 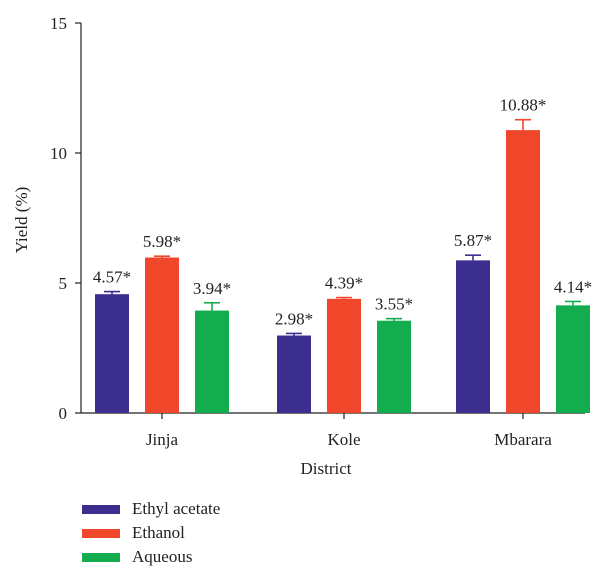 What do you see at coordinates (63, 413) in the screenshot?
I see `y-tick-label: 0` at bounding box center [63, 413].